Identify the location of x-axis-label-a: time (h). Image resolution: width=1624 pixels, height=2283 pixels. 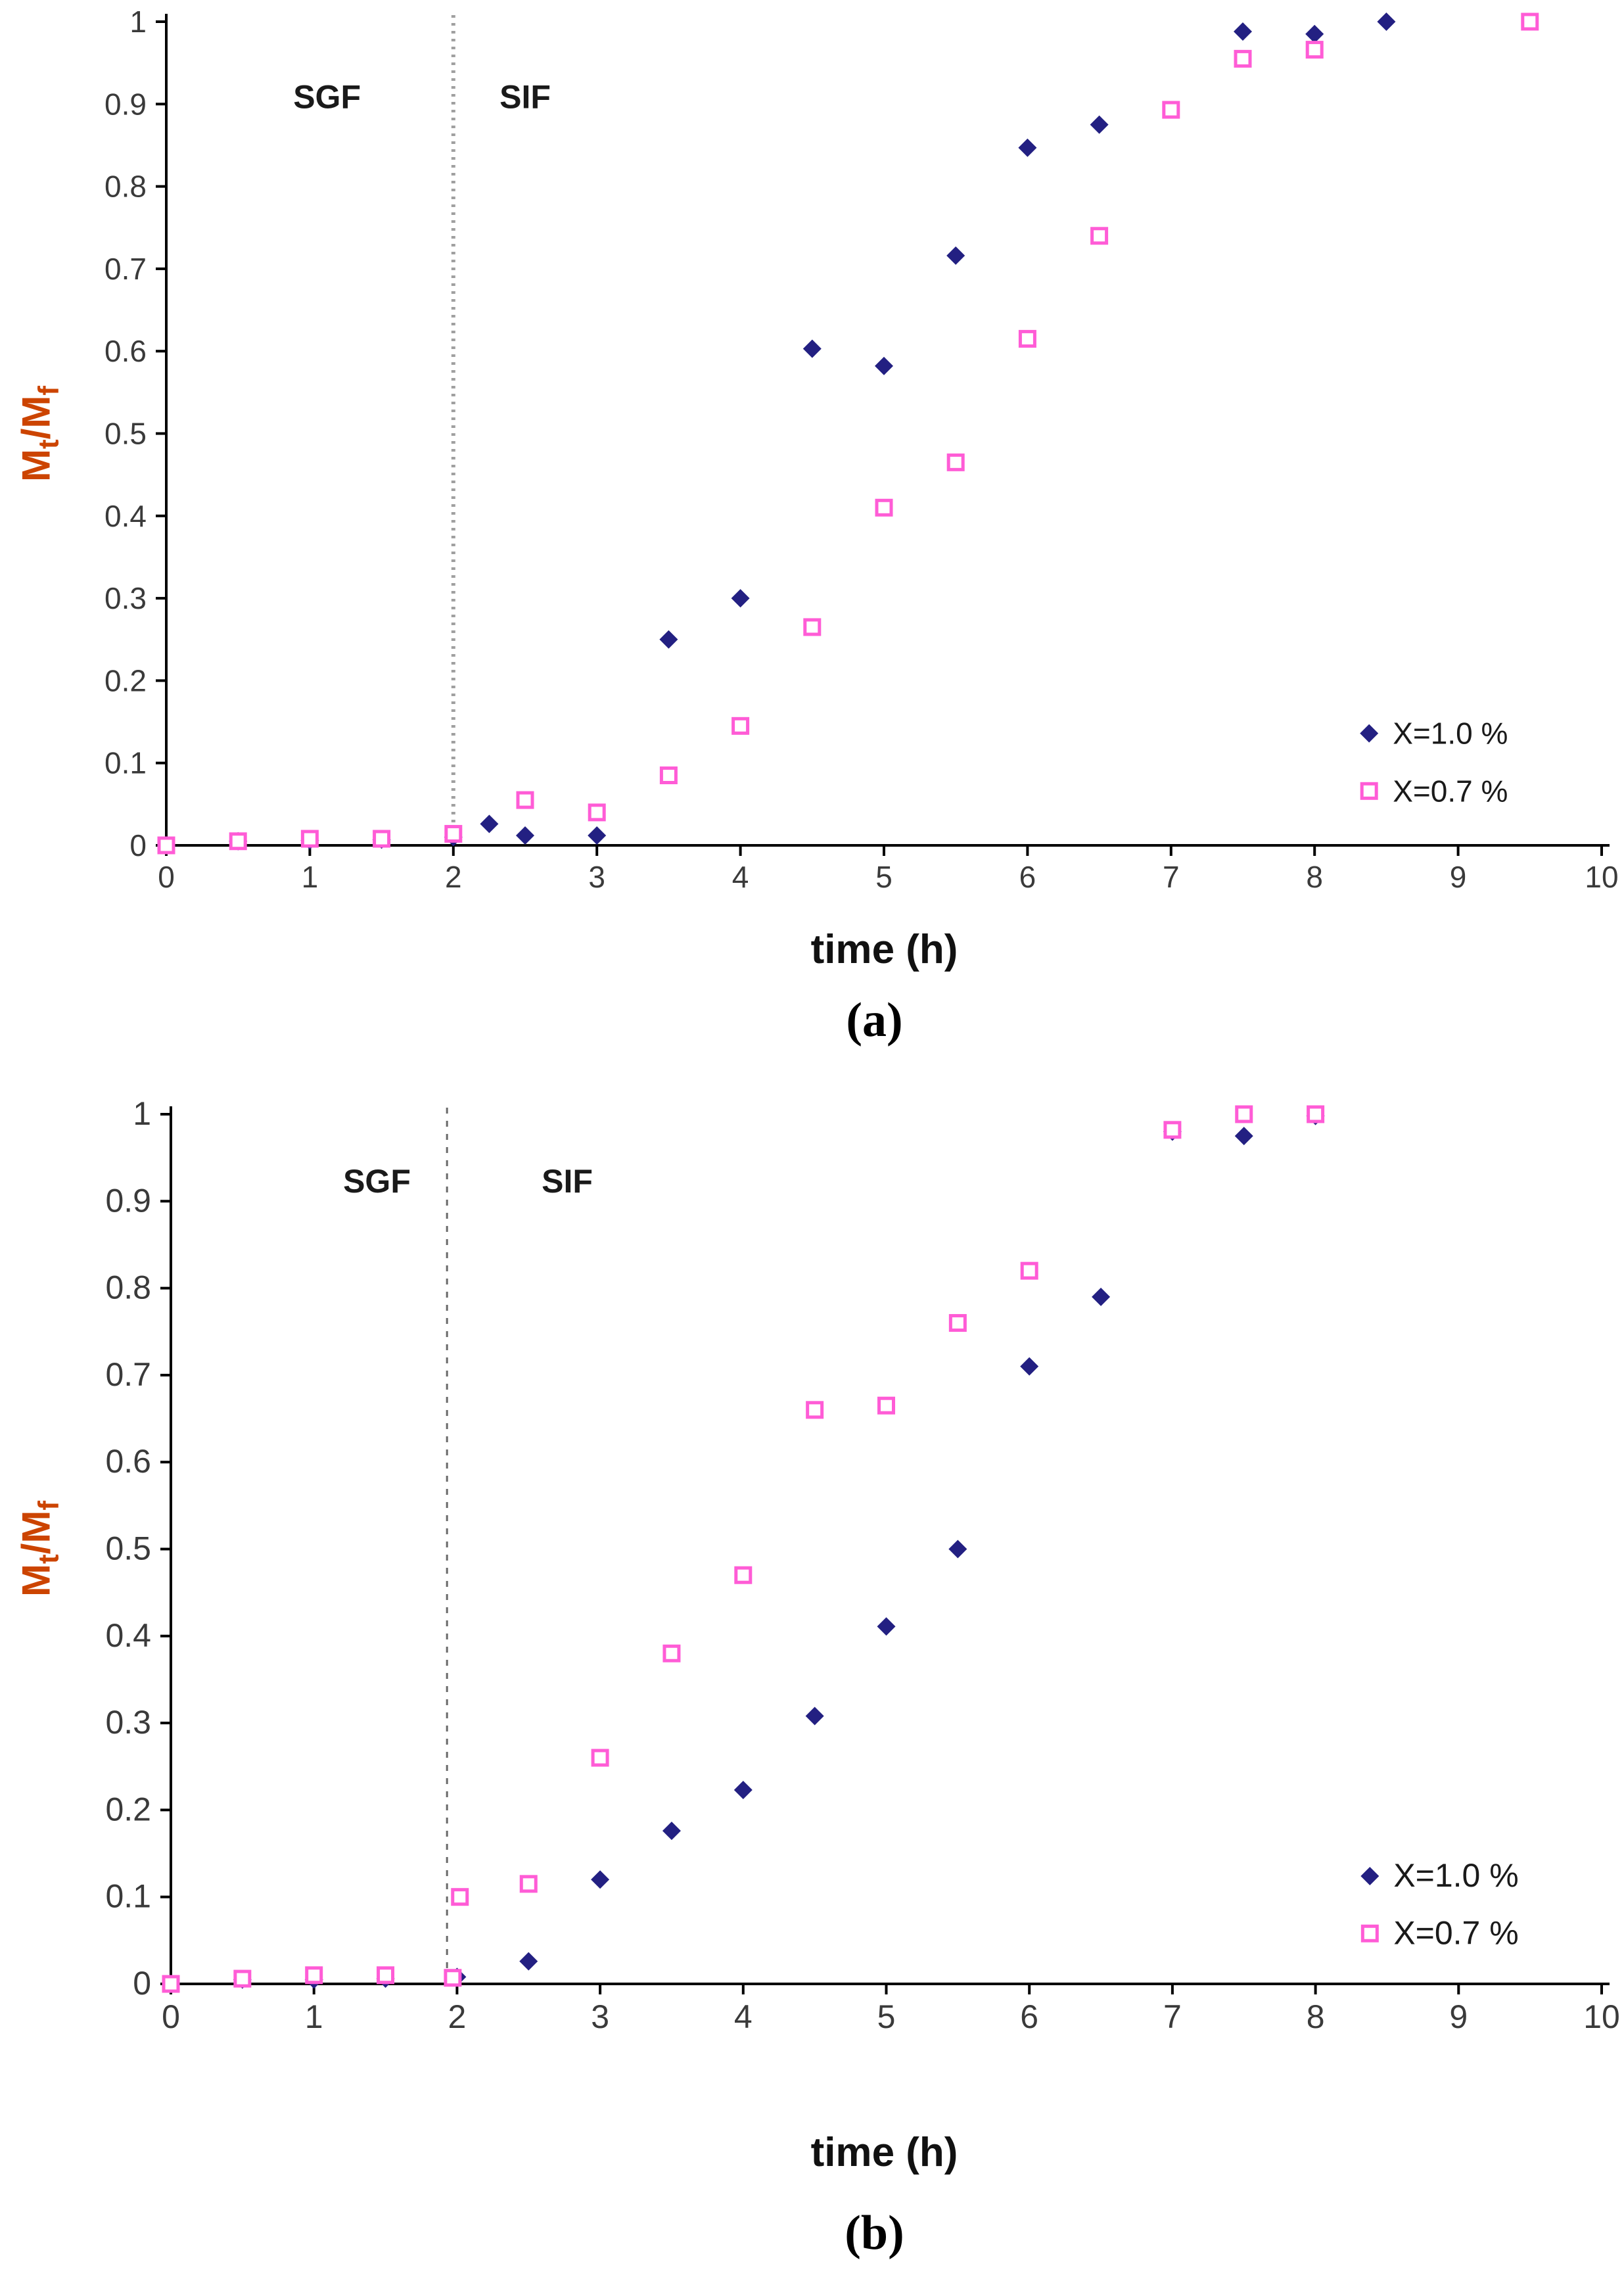
(884, 949).